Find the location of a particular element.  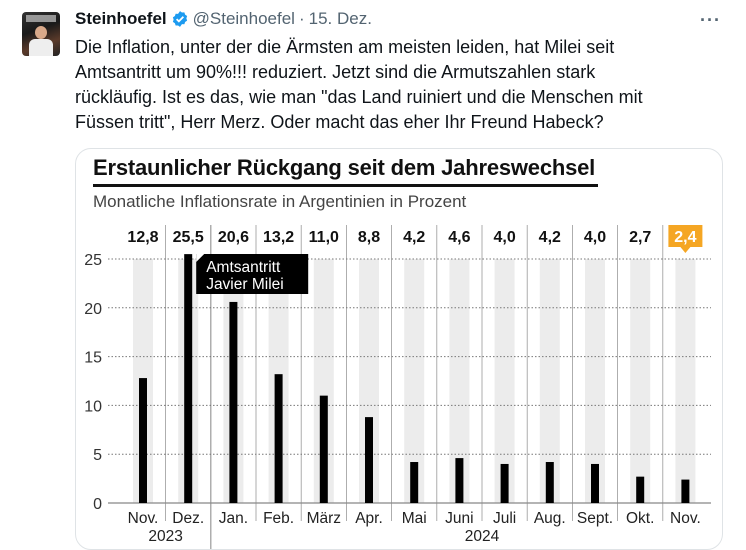

verified-badge-icon is located at coordinates (180, 19).